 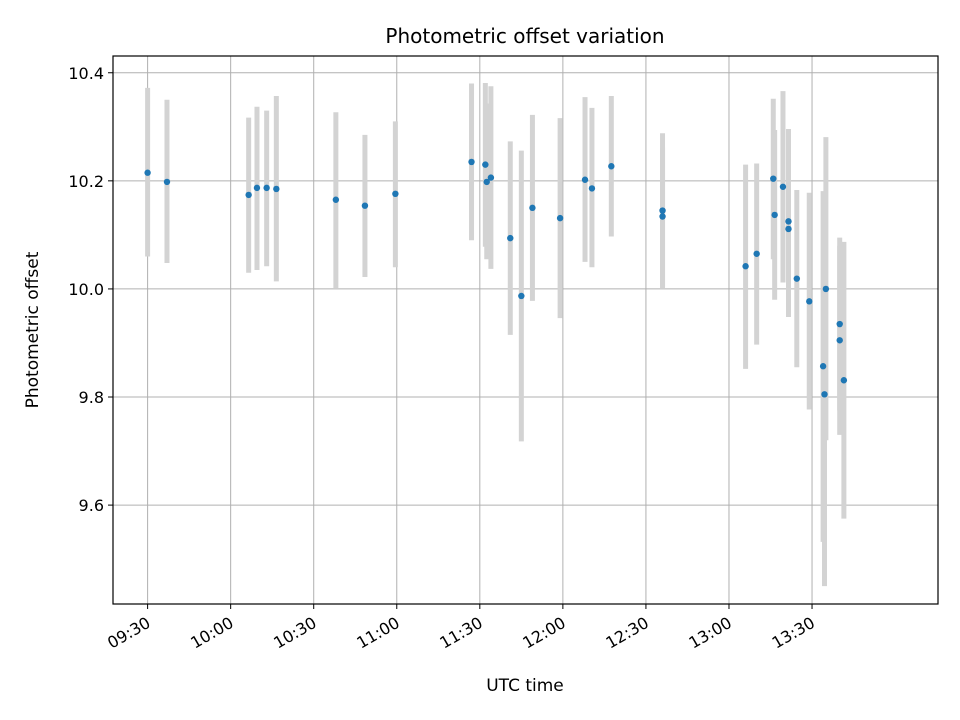 I want to click on x-axis-title: UTC time, so click(x=525, y=686).